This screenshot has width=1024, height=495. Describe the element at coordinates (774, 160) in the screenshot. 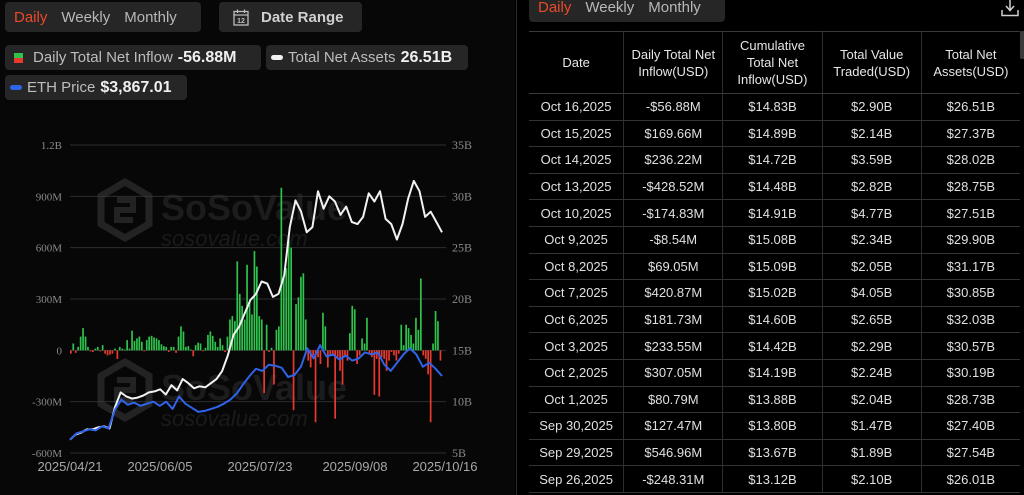

I see `table-row: Oct 14,2025 $236.22M $14.72B $3.59B $28.02B` at that location.